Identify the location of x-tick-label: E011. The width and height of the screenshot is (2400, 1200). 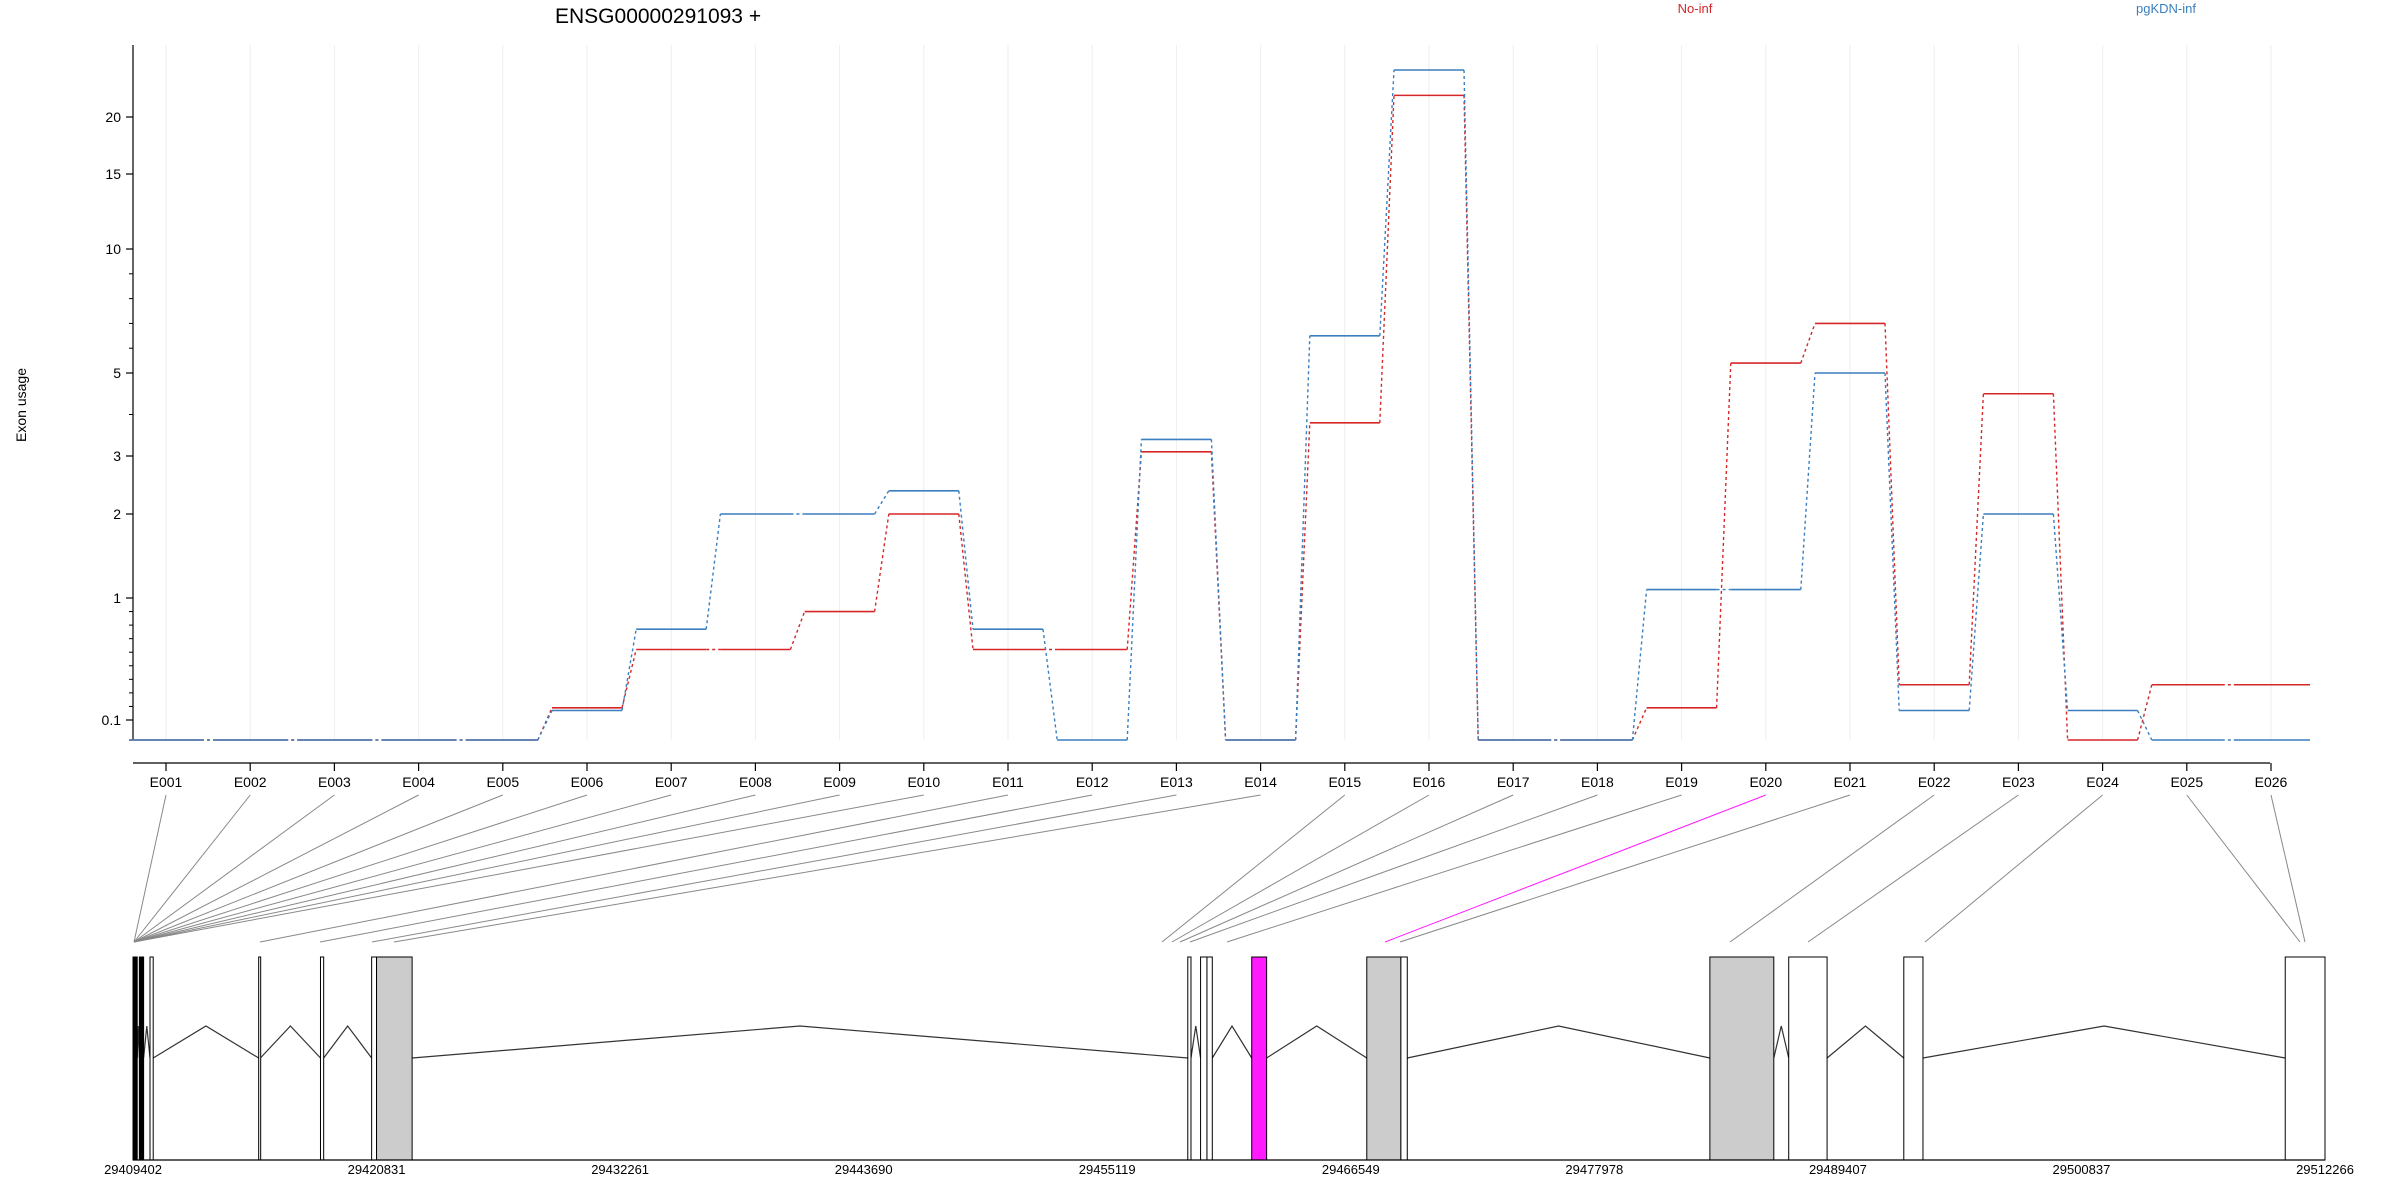
(1008, 782).